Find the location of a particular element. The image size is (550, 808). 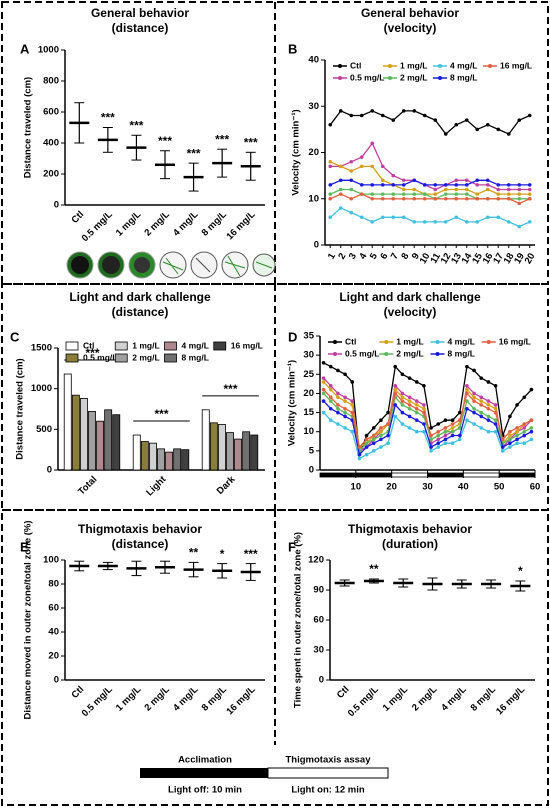

y-tick-label: 800 is located at coordinates (51, 81).